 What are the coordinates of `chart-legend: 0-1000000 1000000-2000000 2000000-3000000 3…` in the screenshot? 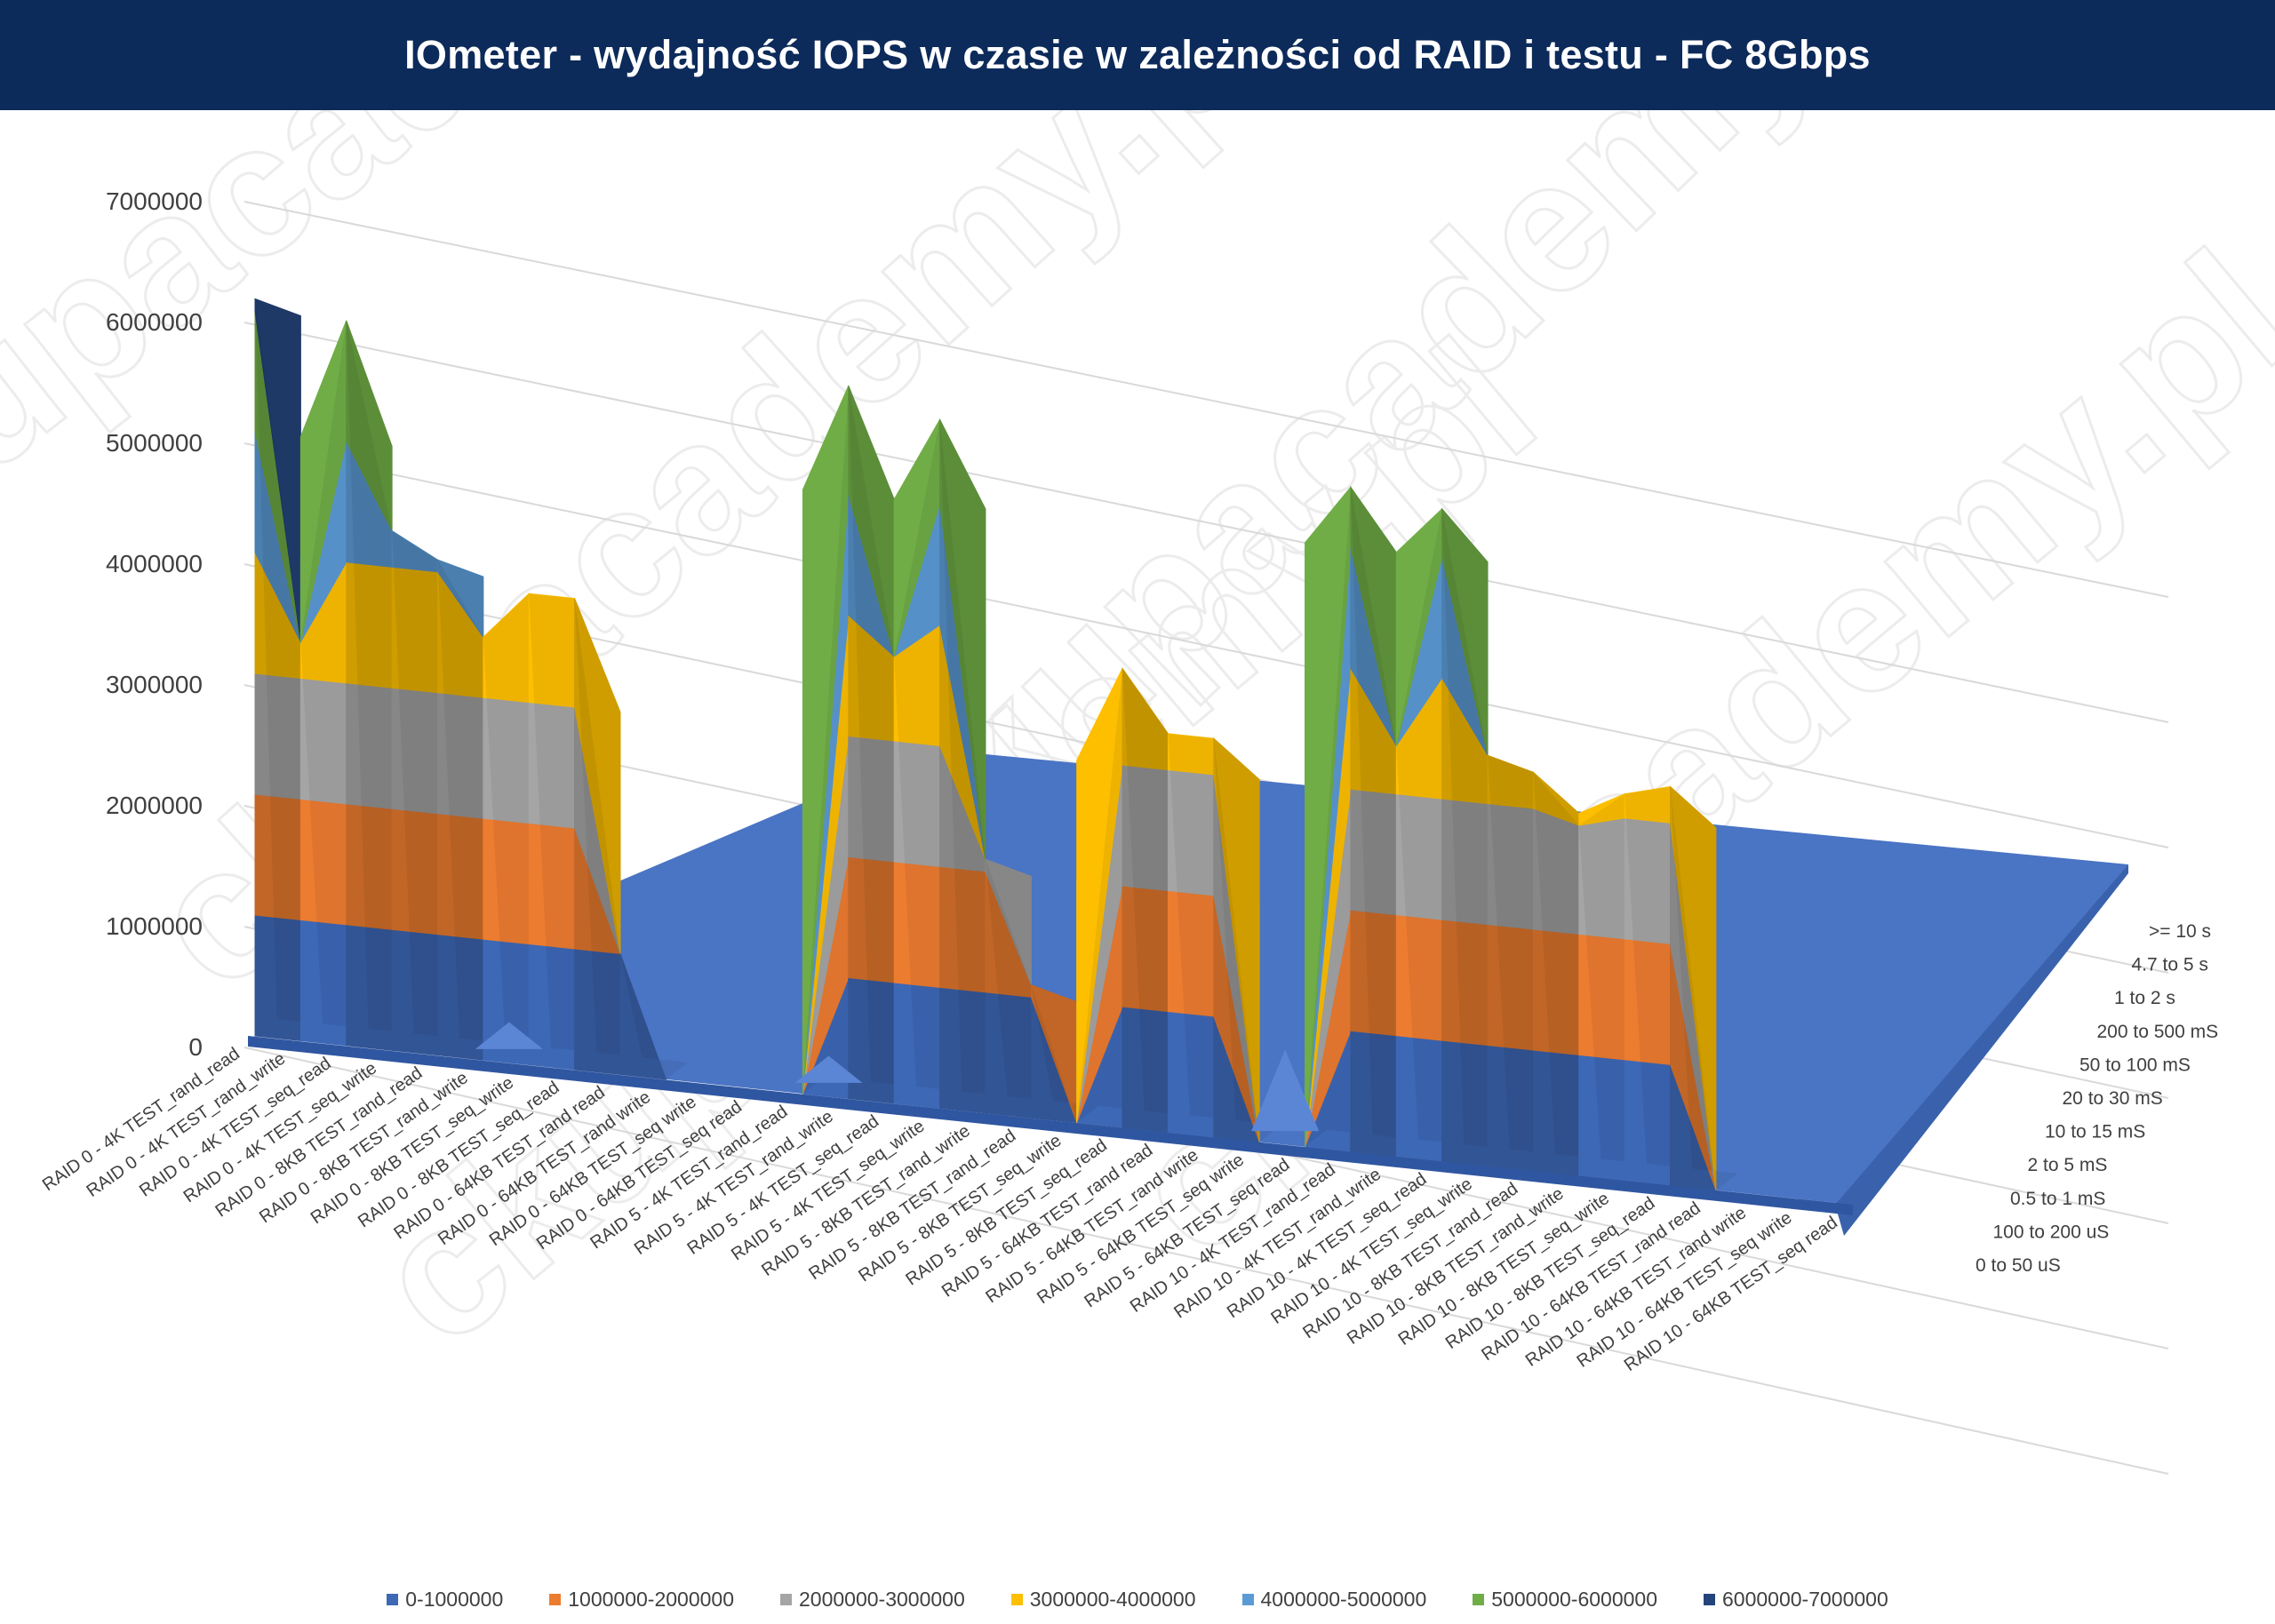 It's located at (1137, 1599).